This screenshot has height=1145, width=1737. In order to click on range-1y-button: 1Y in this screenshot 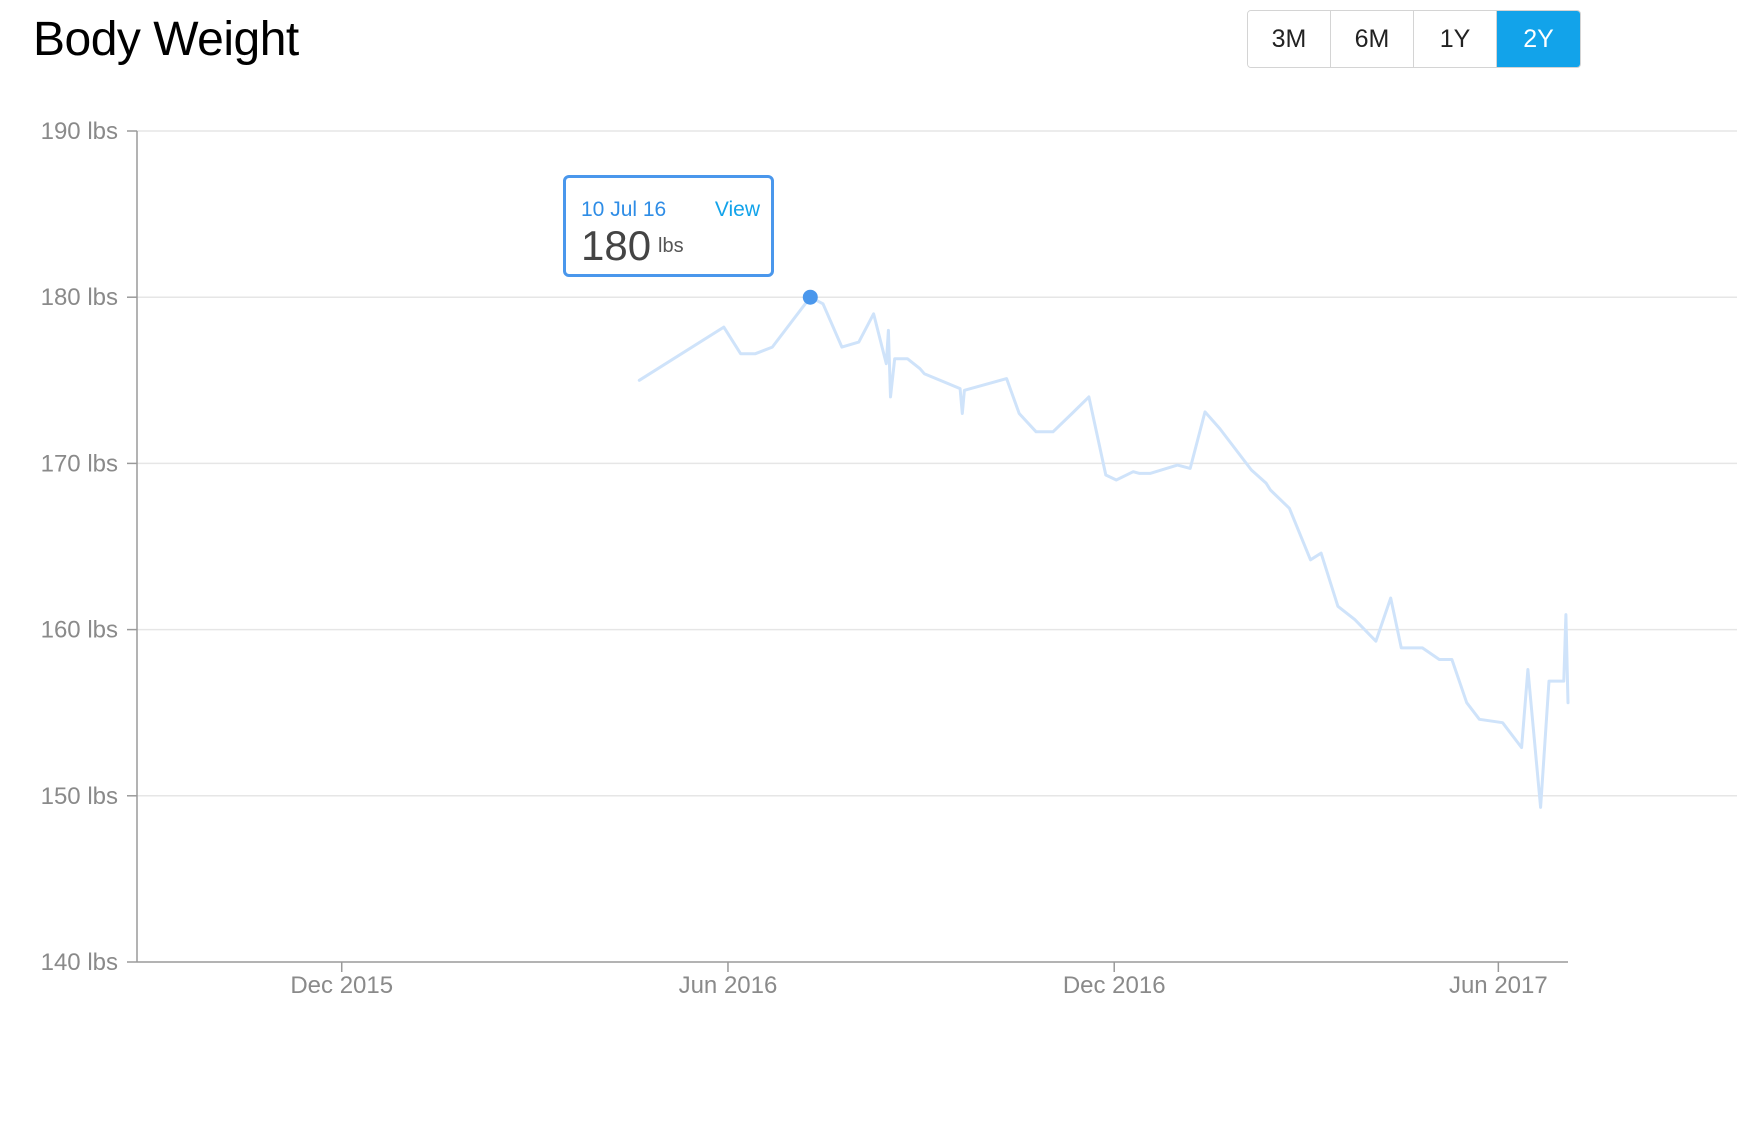, I will do `click(1455, 39)`.